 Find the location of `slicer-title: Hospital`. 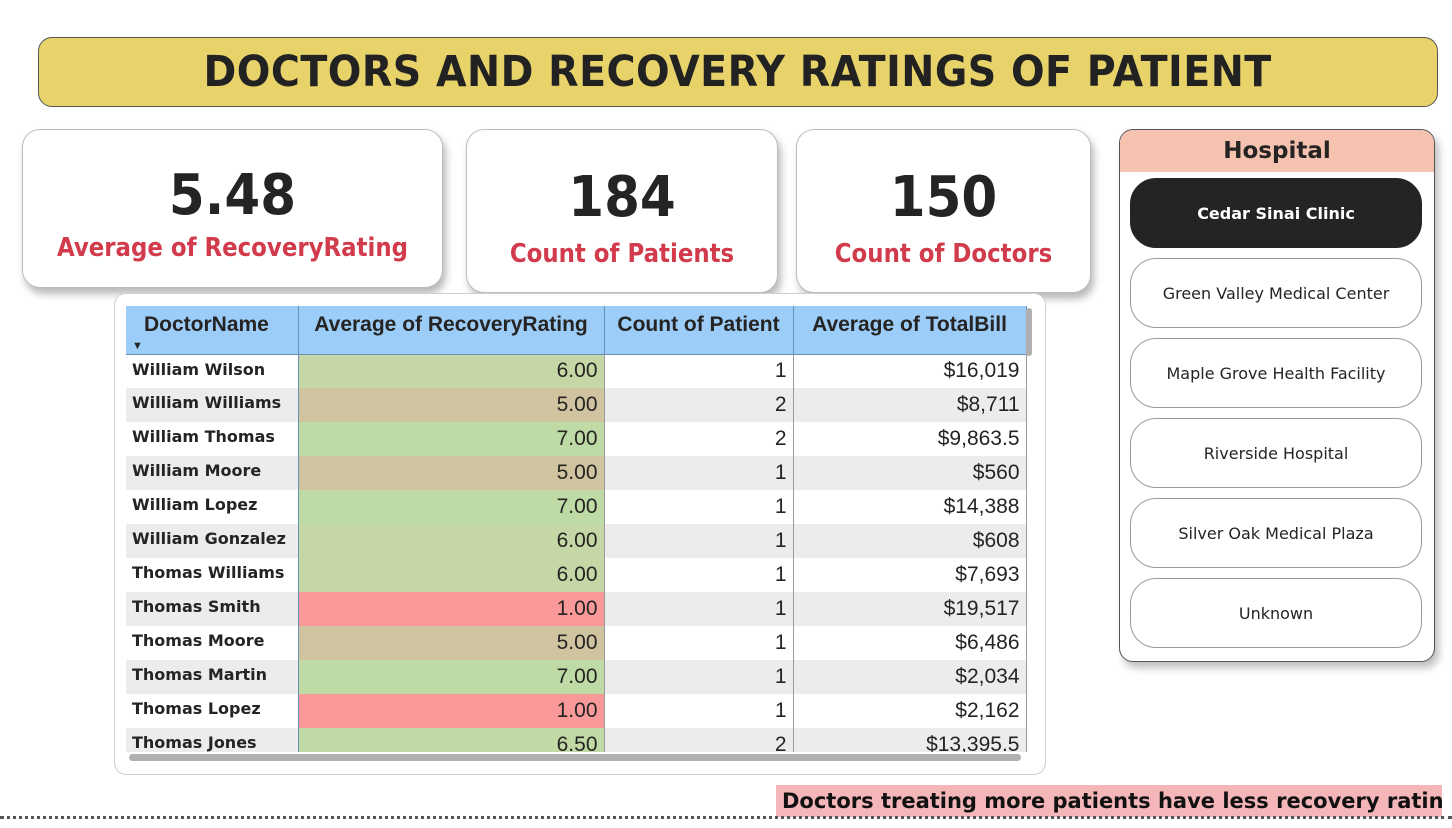

slicer-title: Hospital is located at coordinates (1277, 151).